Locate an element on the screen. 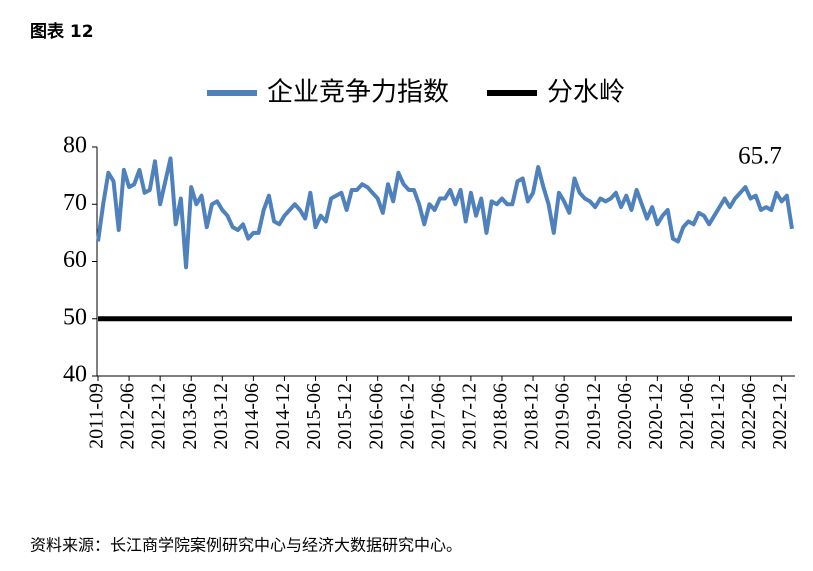 This screenshot has width=813, height=571. x-tick-label: 2014-12 is located at coordinates (283, 416).